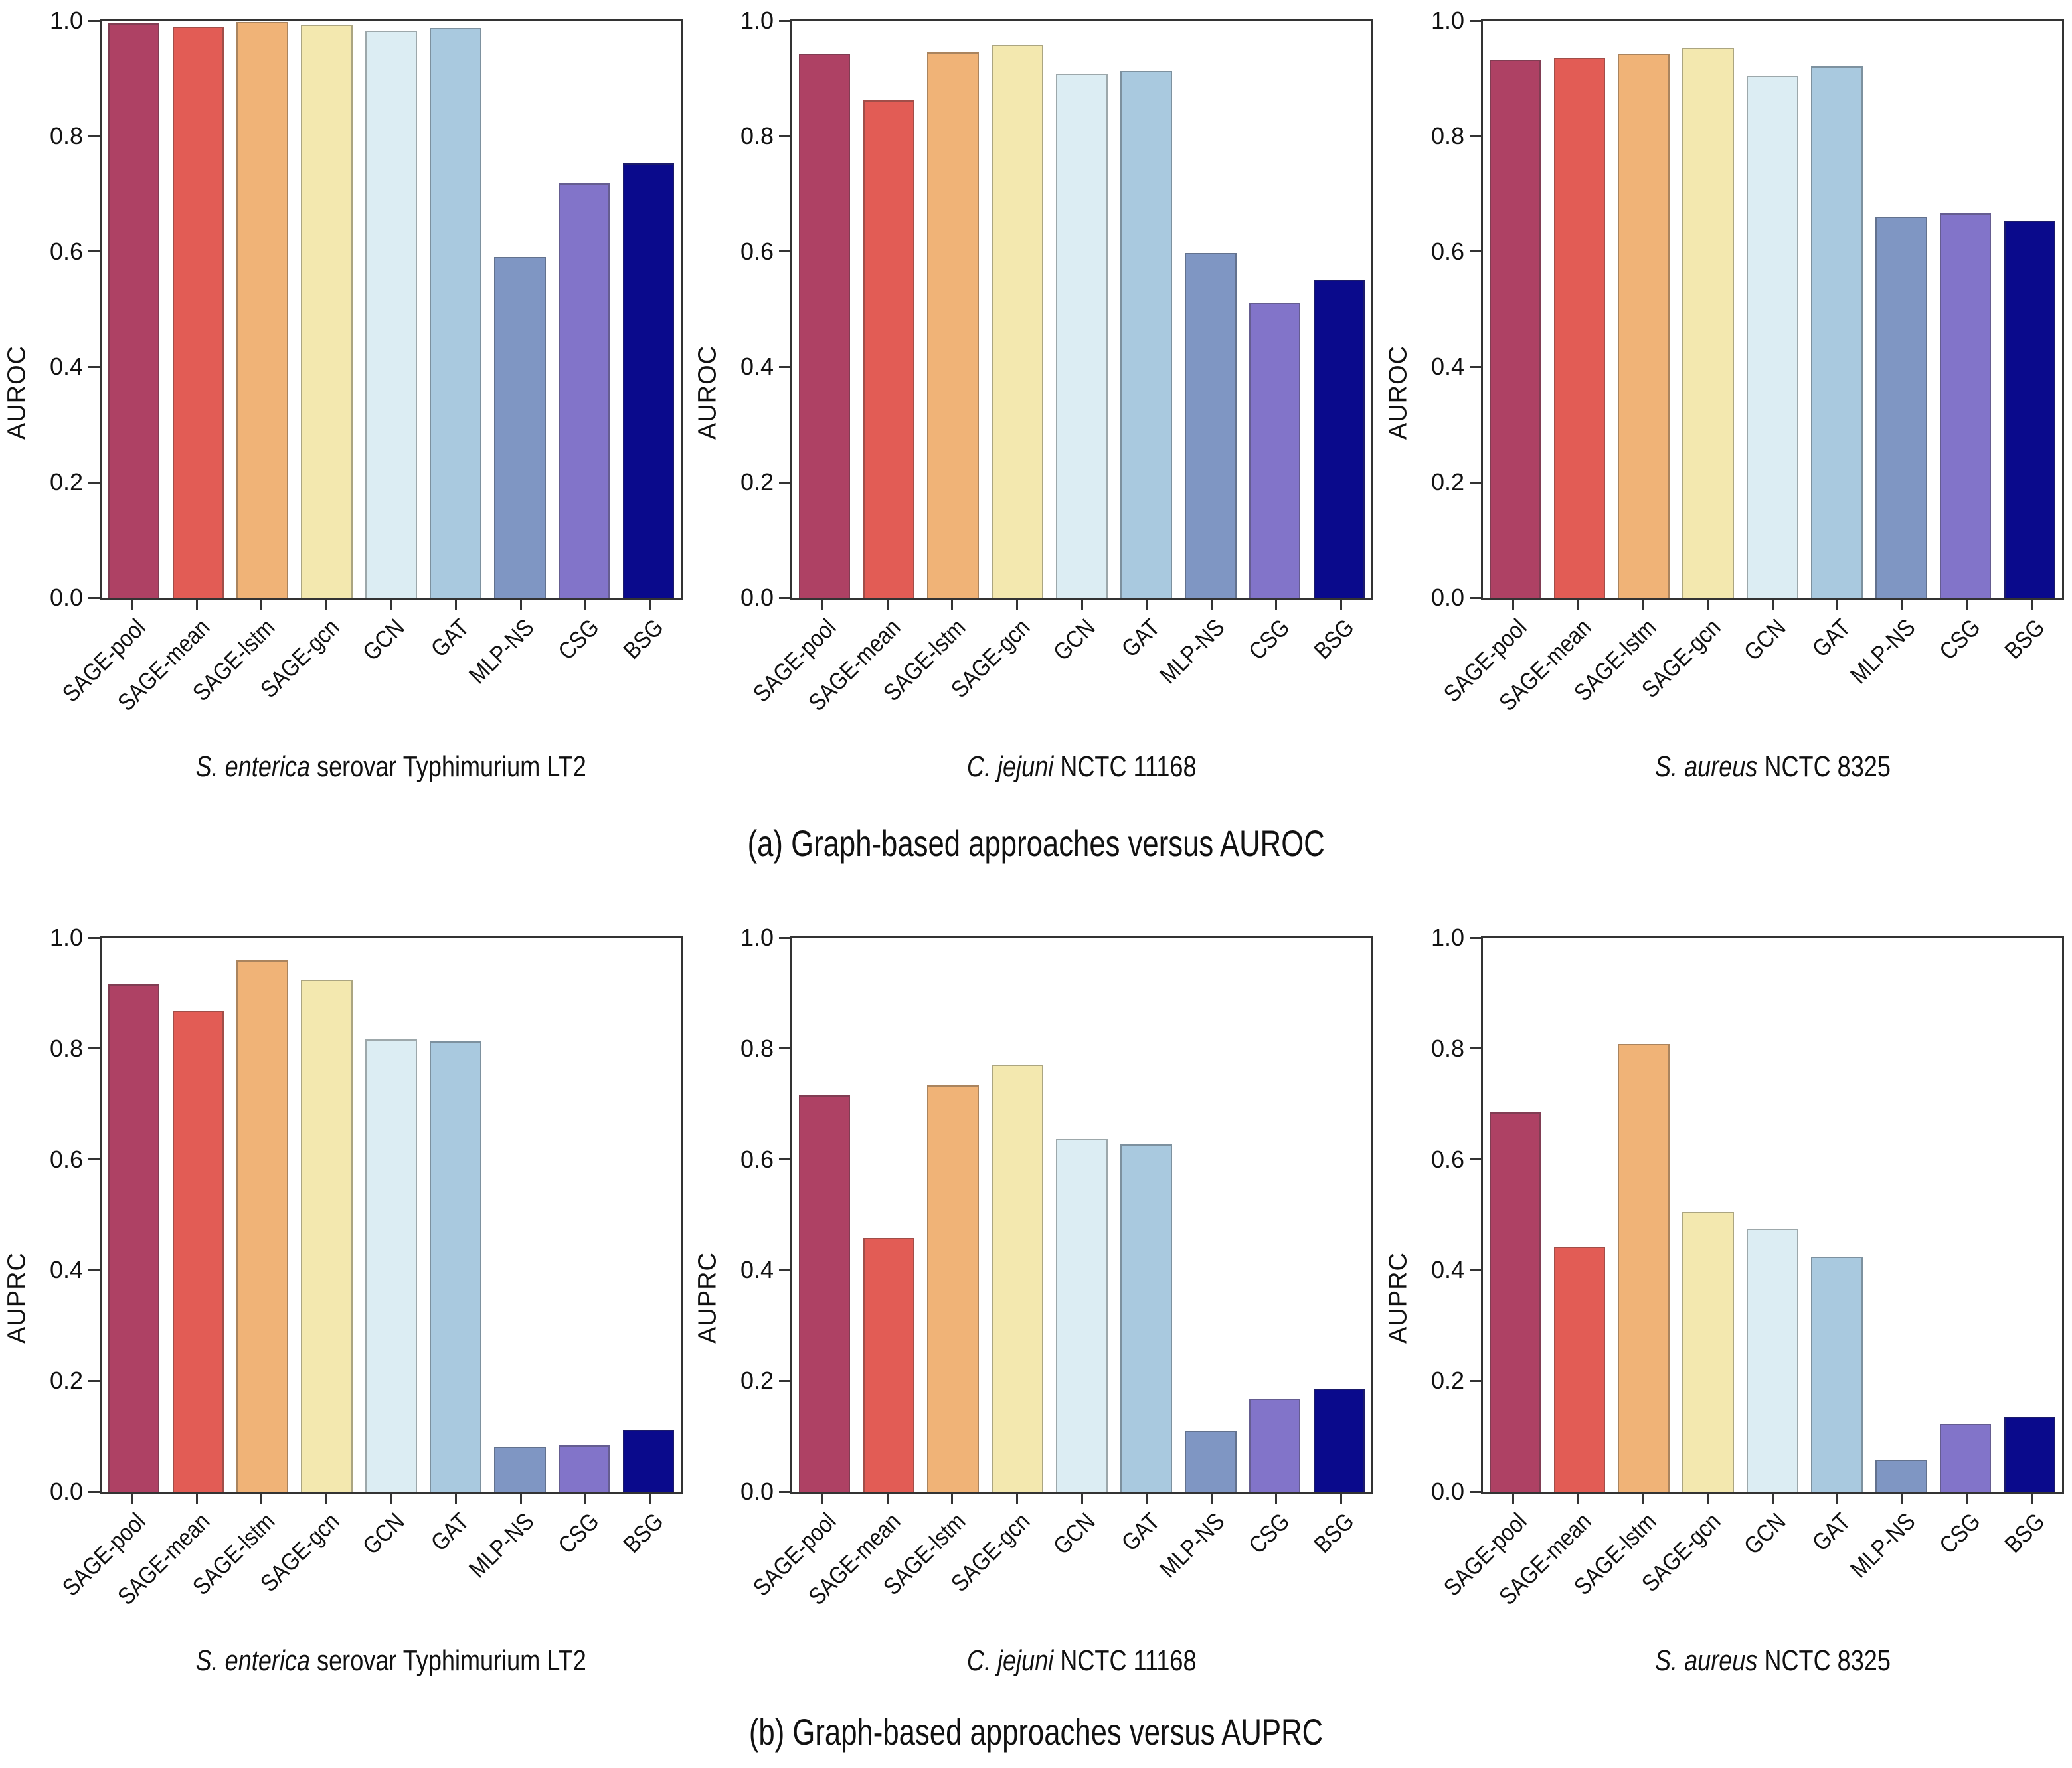  I want to click on bar-SAGE-gcn, so click(327, 311).